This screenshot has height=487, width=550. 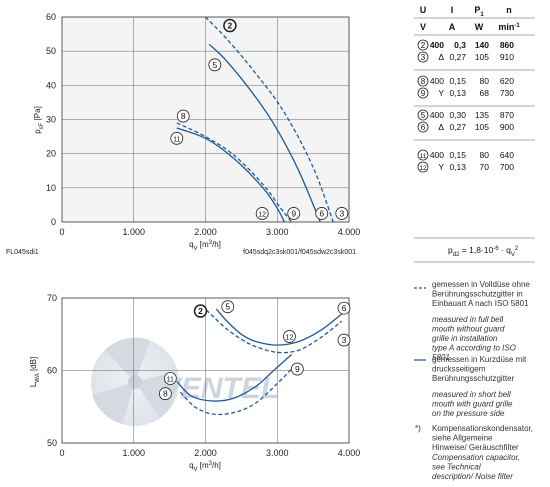 I want to click on row-id: 9, so click(x=423, y=93).